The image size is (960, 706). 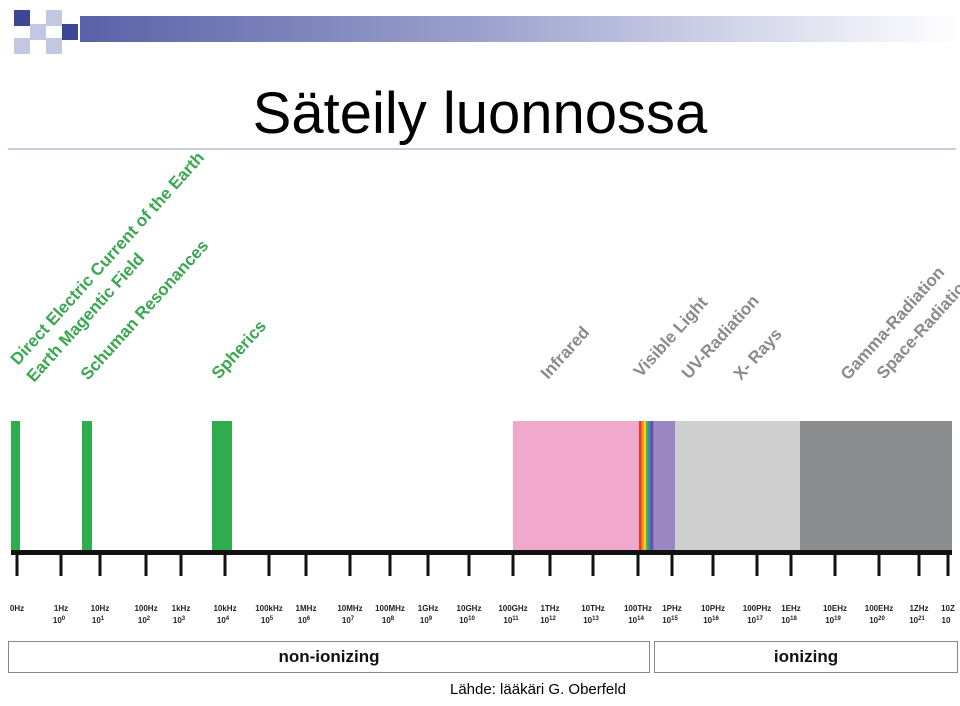 What do you see at coordinates (224, 608) in the screenshot?
I see `tick-frequency-label: 10kHz` at bounding box center [224, 608].